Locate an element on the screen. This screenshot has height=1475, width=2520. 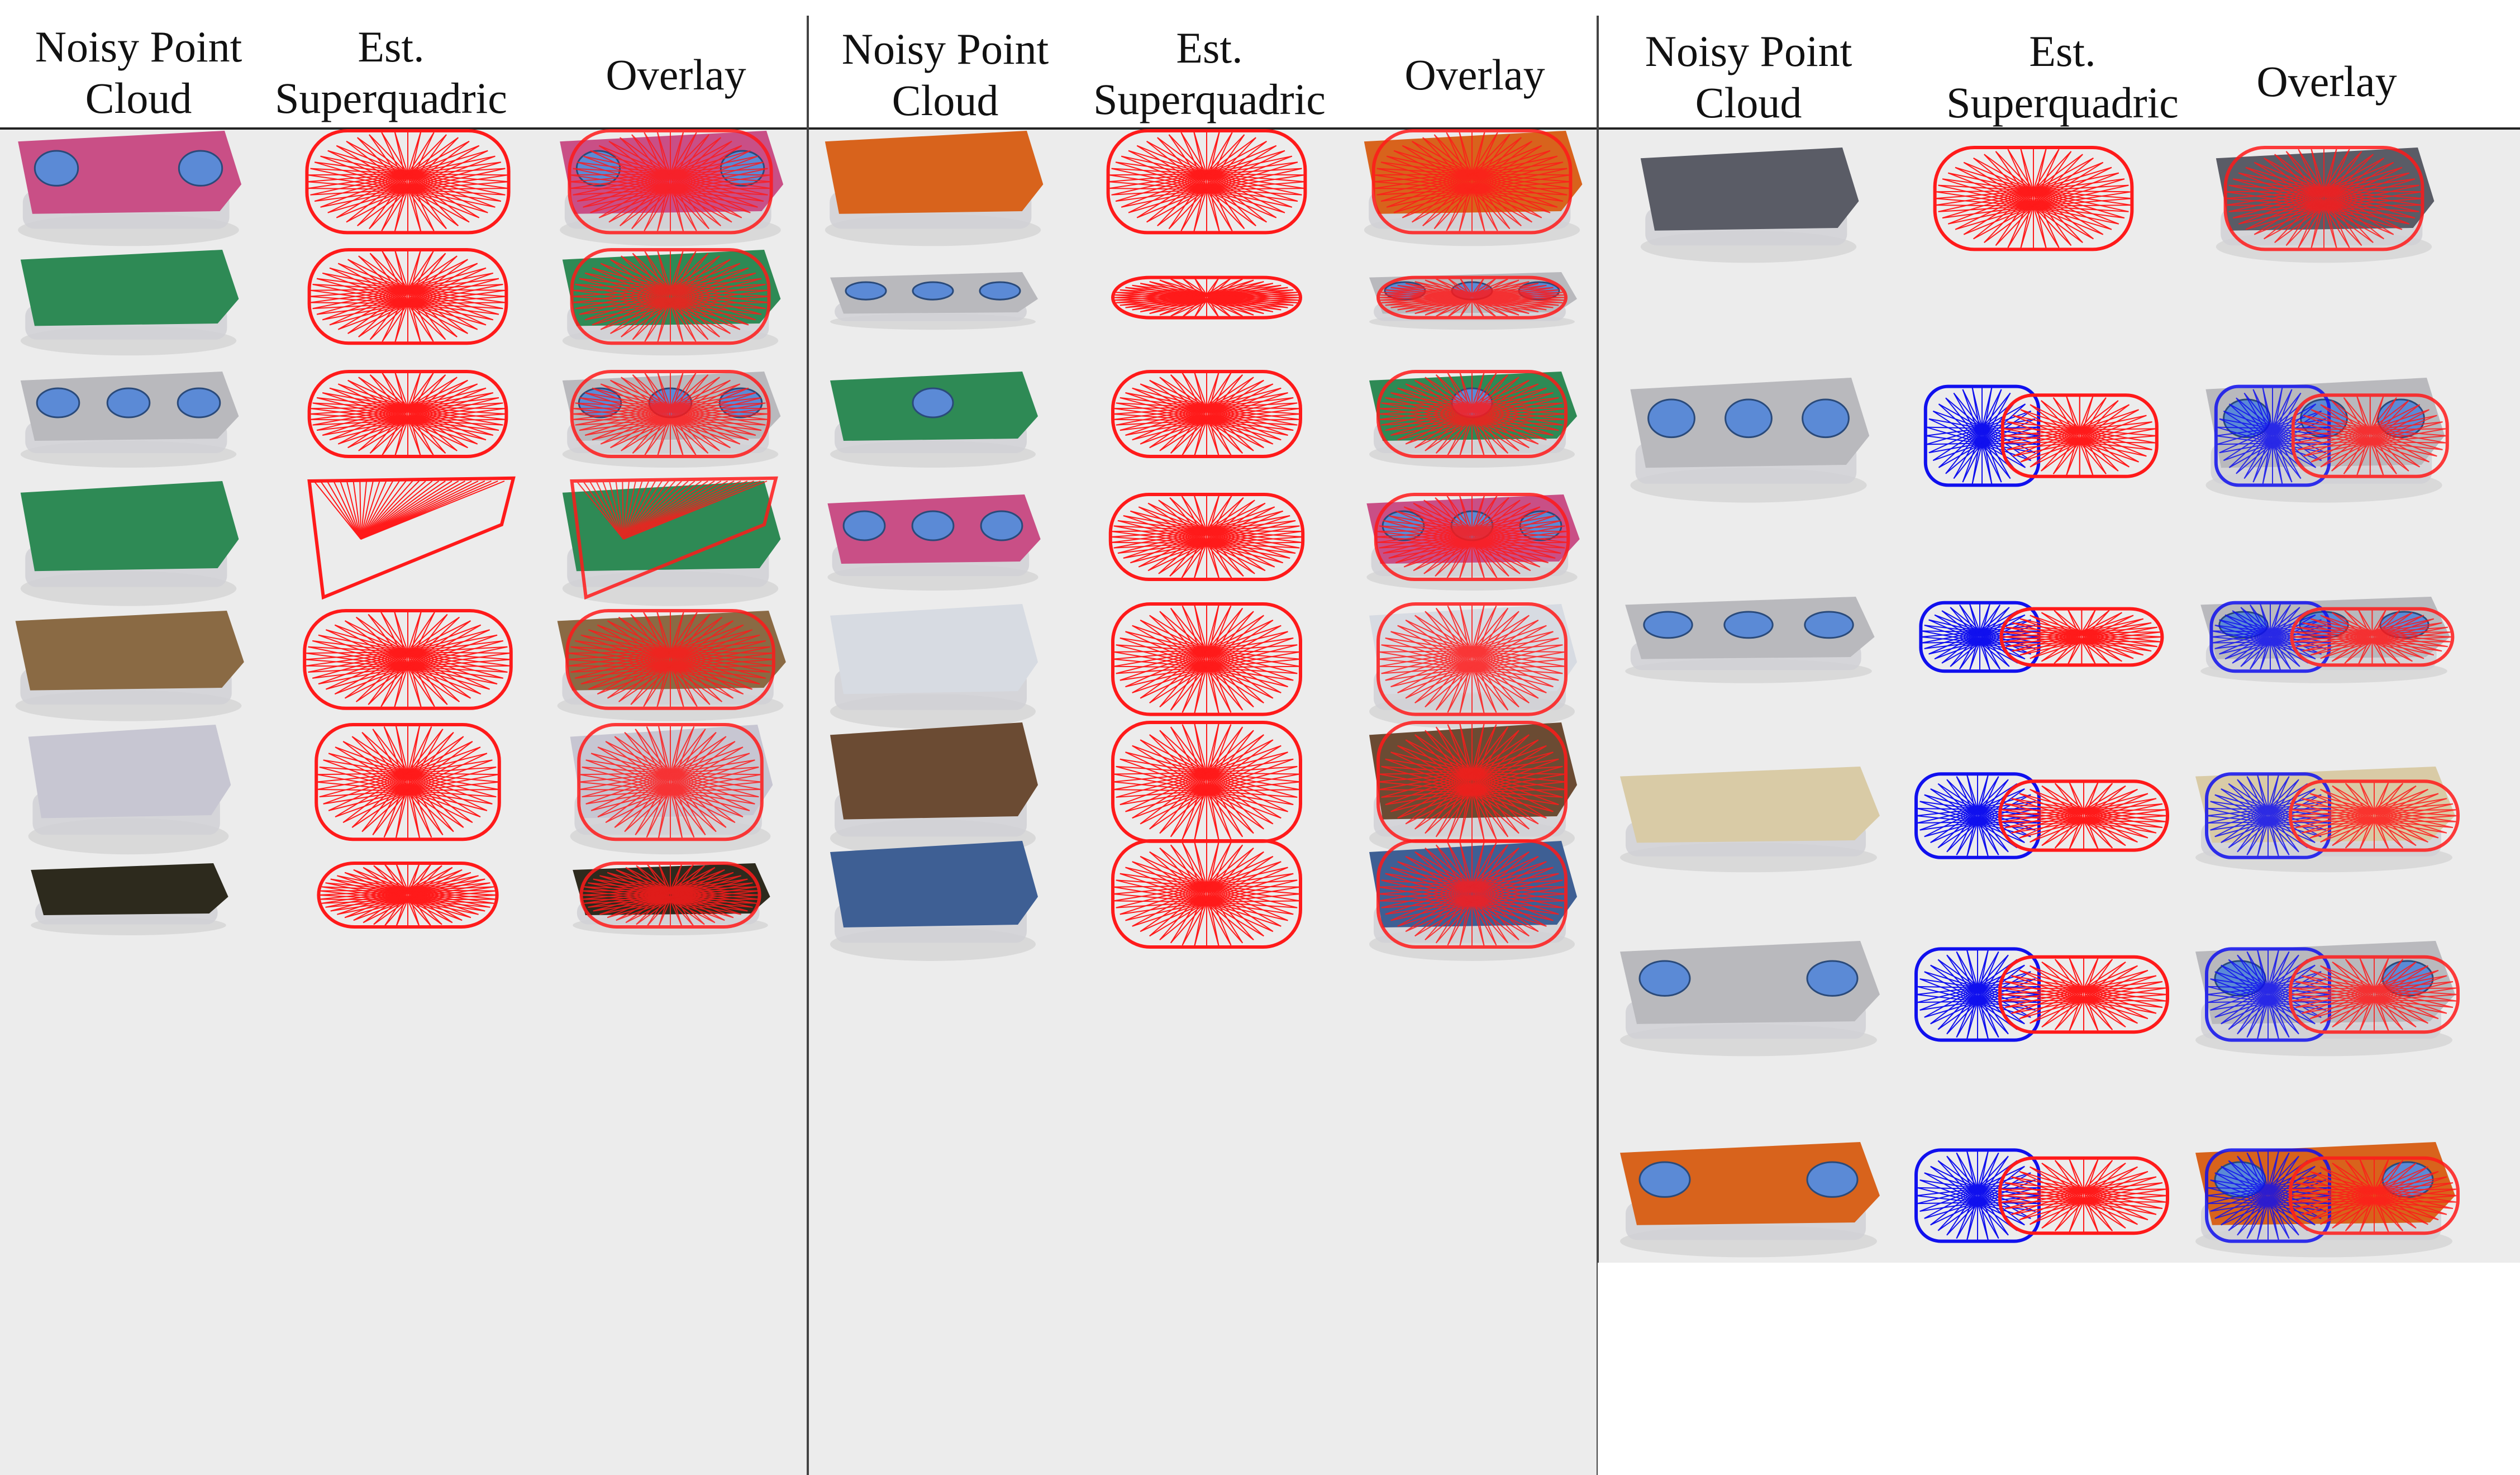
header-noisy-point-cloud: Noisy Point Cloud is located at coordinates (1748, 77).